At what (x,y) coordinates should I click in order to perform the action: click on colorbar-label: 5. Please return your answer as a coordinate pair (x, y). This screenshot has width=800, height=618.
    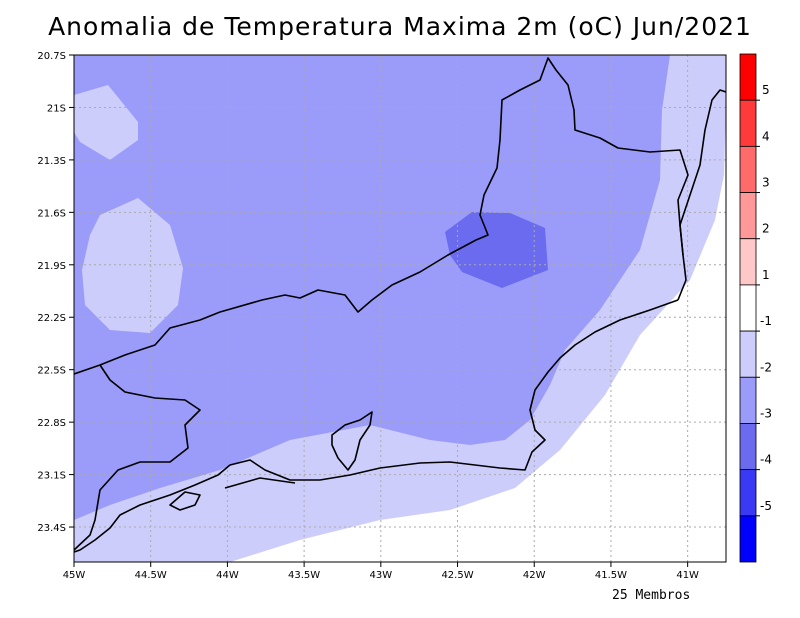
    Looking at the image, I should click on (766, 90).